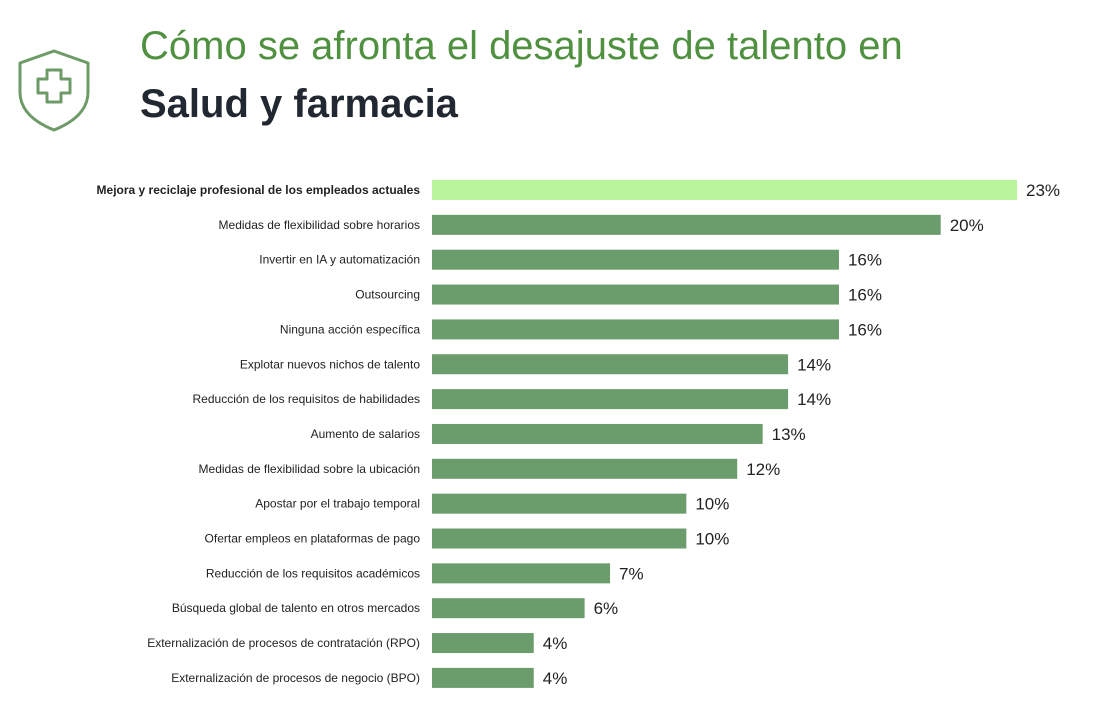 The height and width of the screenshot is (718, 1094). Describe the element at coordinates (319, 225) in the screenshot. I see `category-label: Medidas de flexibilidad sobre horarios` at that location.